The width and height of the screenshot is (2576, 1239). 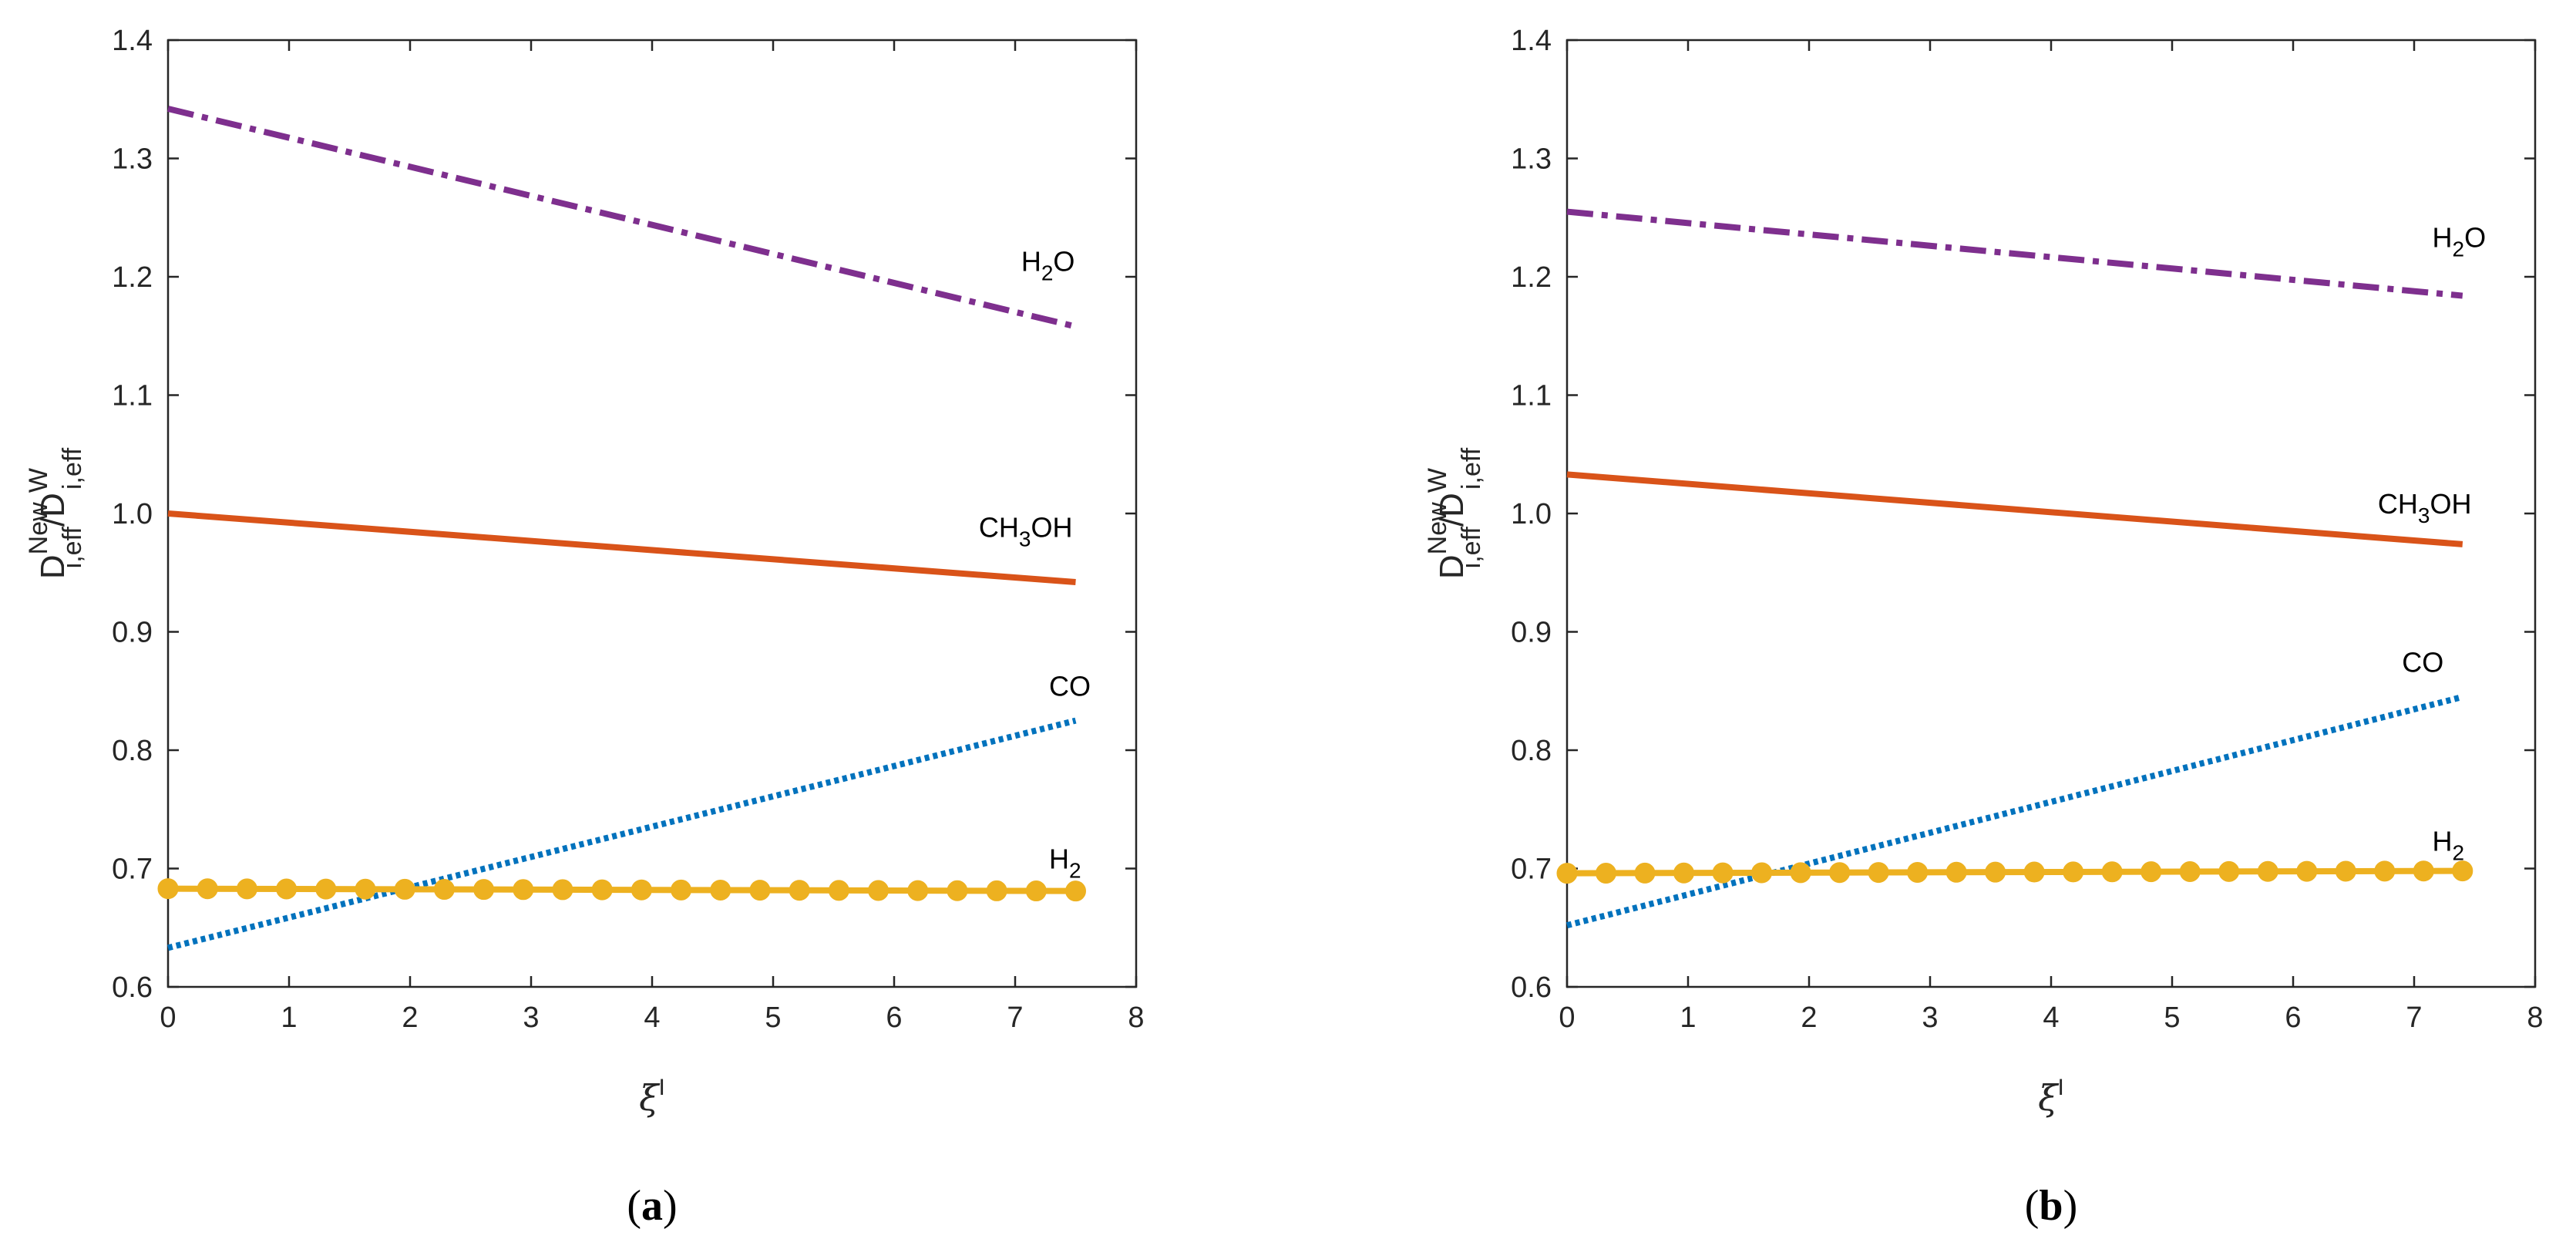 What do you see at coordinates (53, 522) in the screenshot?
I see `y-label-slash: /` at bounding box center [53, 522].